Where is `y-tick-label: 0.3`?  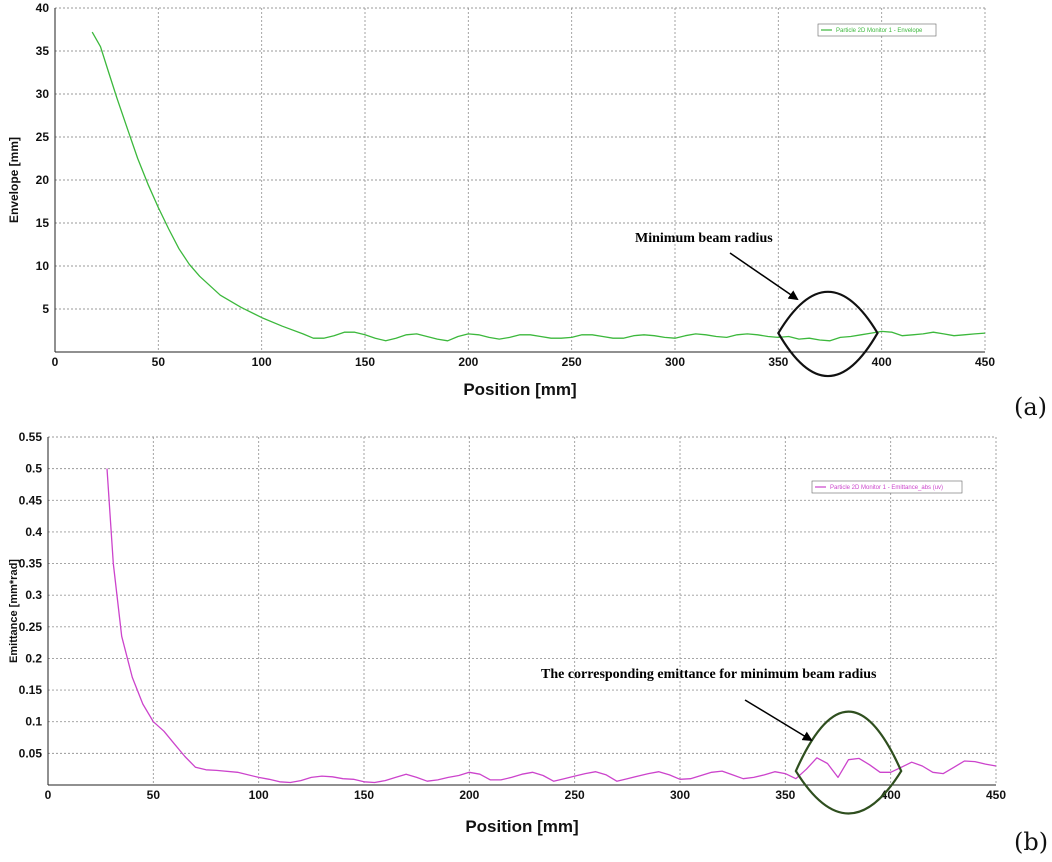
y-tick-label: 0.3 is located at coordinates (33, 595).